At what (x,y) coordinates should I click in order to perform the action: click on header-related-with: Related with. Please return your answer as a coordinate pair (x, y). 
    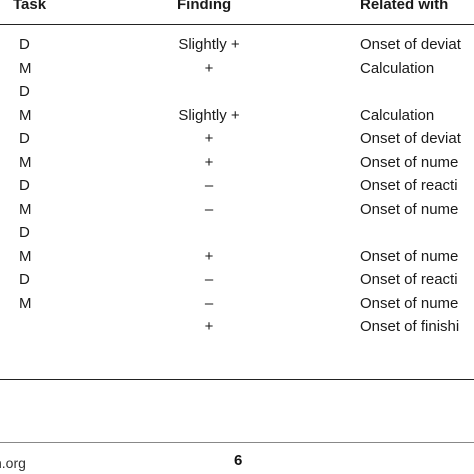
    Looking at the image, I should click on (404, 6).